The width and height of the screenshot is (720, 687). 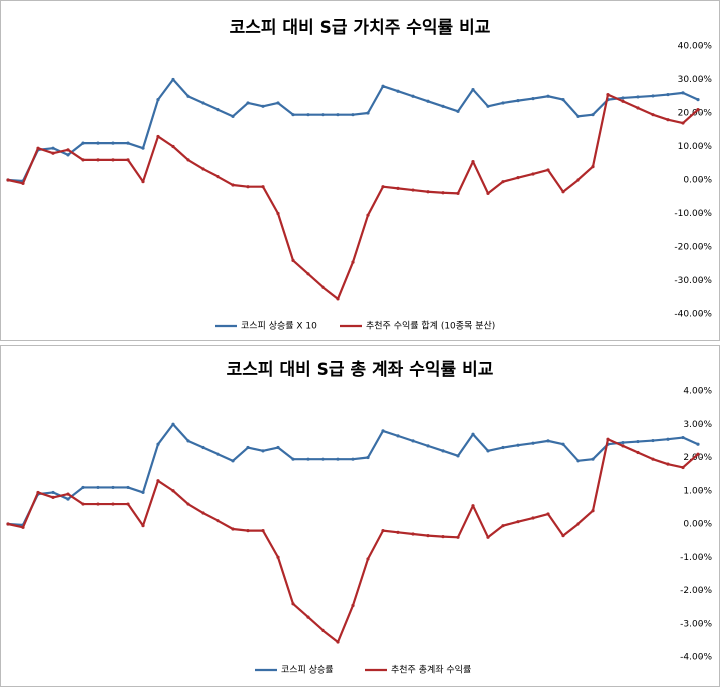 What do you see at coordinates (307, 670) in the screenshot?
I see `legend-label: 코스피 상승률` at bounding box center [307, 670].